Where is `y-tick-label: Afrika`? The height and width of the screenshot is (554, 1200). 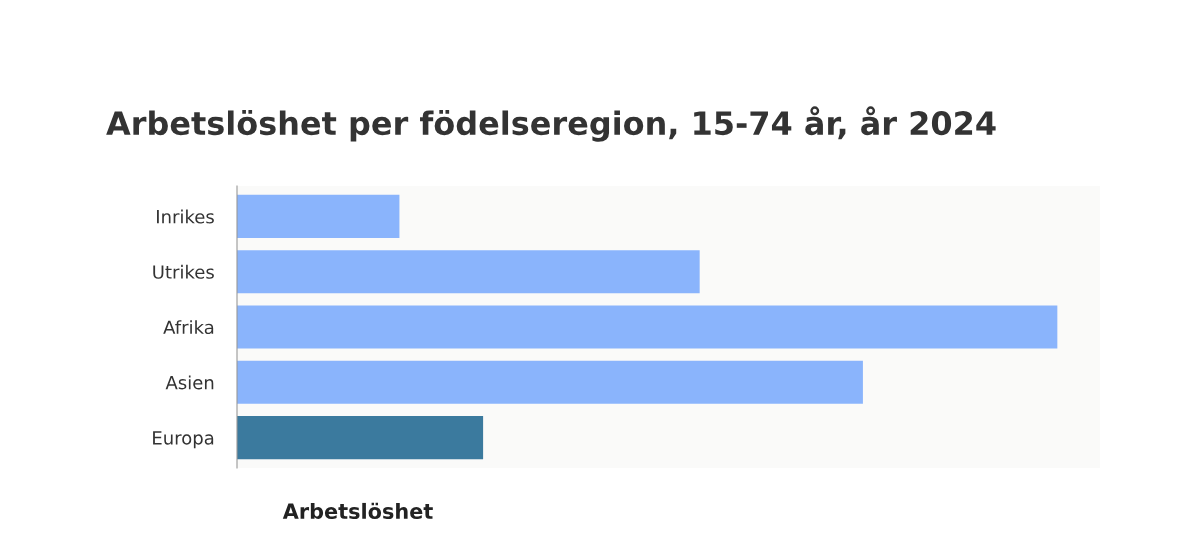
y-tick-label: Afrika is located at coordinates (188, 327).